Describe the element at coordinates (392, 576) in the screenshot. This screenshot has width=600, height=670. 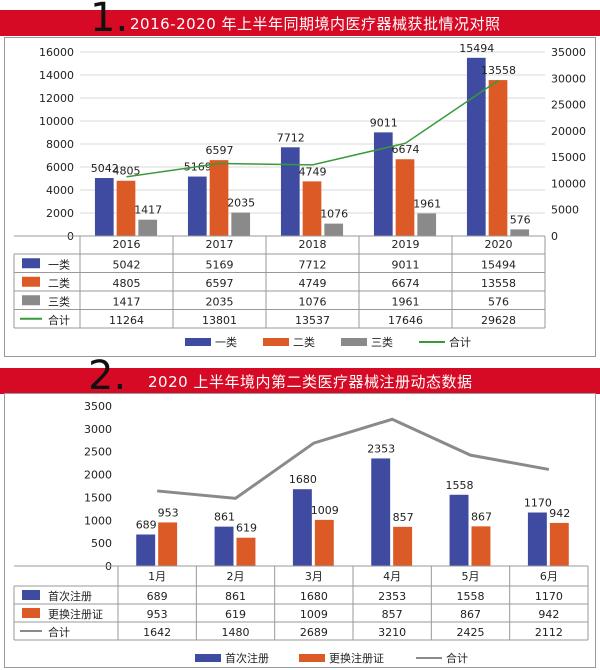
I see `x-tick-label: 4月` at that location.